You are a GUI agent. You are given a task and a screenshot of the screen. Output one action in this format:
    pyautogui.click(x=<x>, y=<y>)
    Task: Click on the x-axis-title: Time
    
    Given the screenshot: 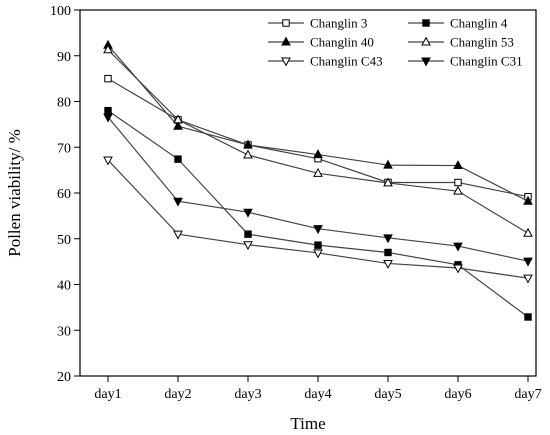 What is the action you would take?
    pyautogui.click(x=307, y=423)
    